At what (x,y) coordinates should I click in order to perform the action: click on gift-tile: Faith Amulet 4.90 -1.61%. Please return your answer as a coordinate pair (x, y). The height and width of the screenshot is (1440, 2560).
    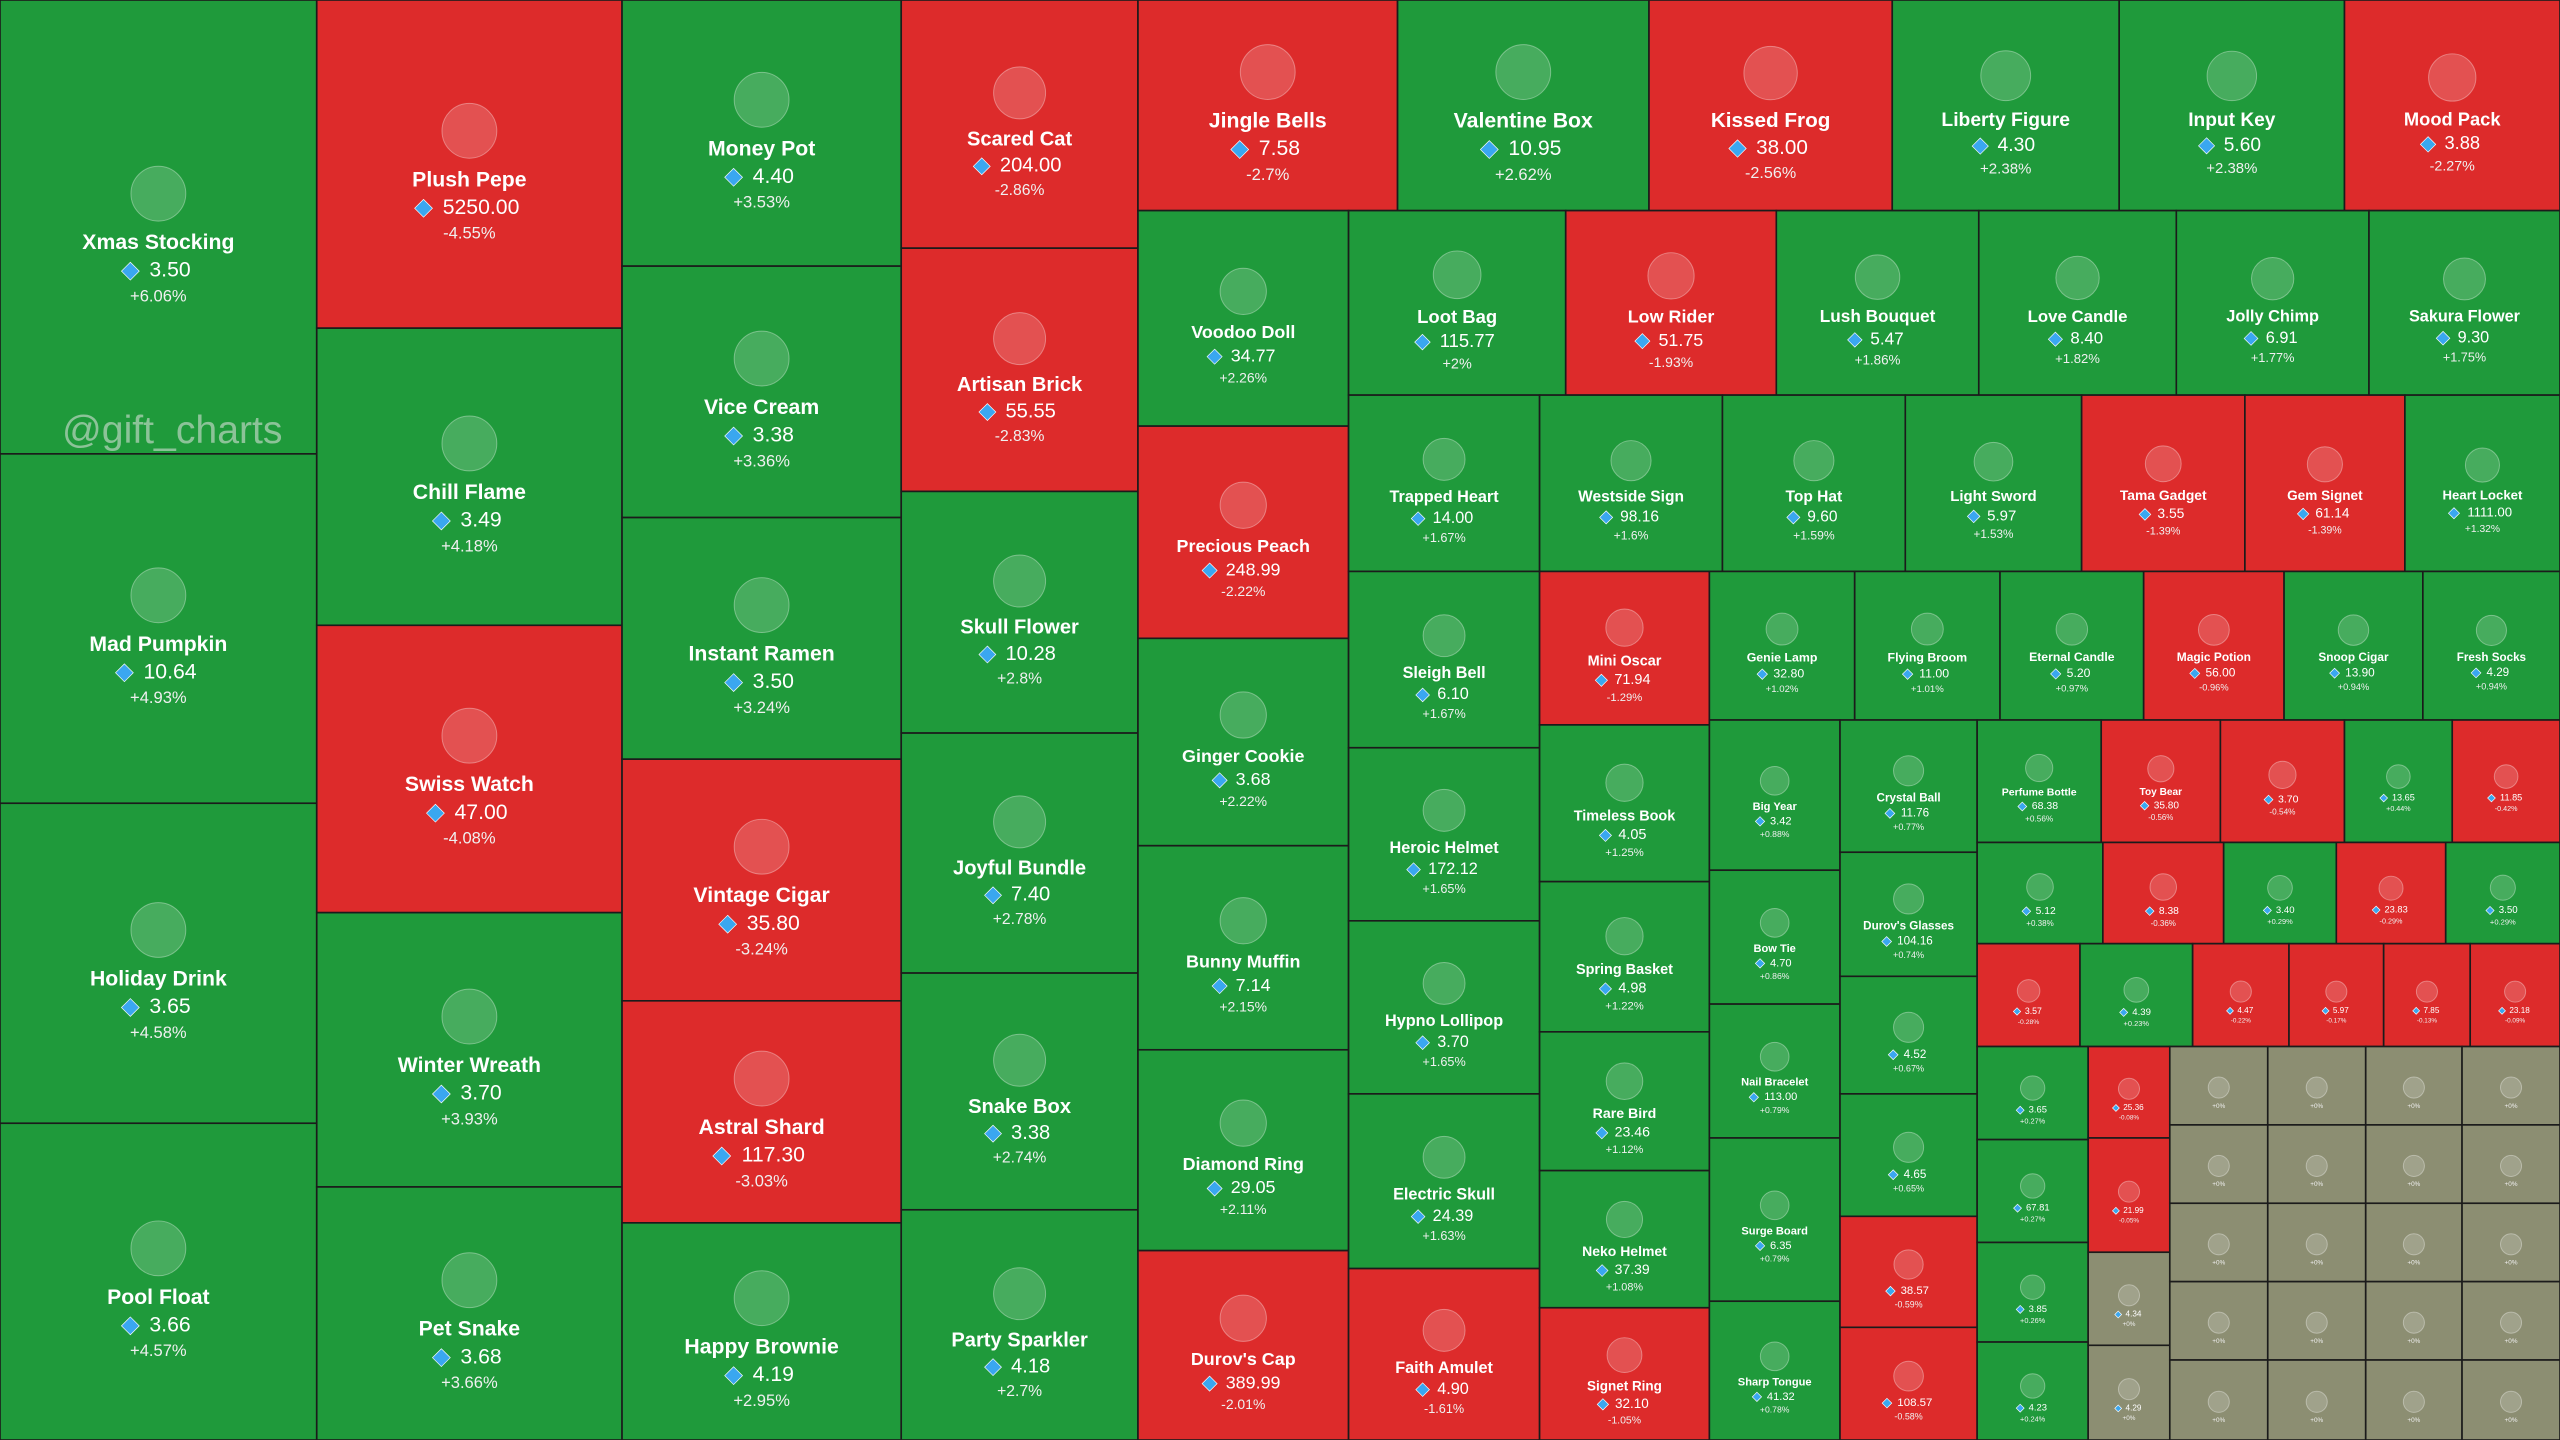
    Looking at the image, I should click on (1444, 1353).